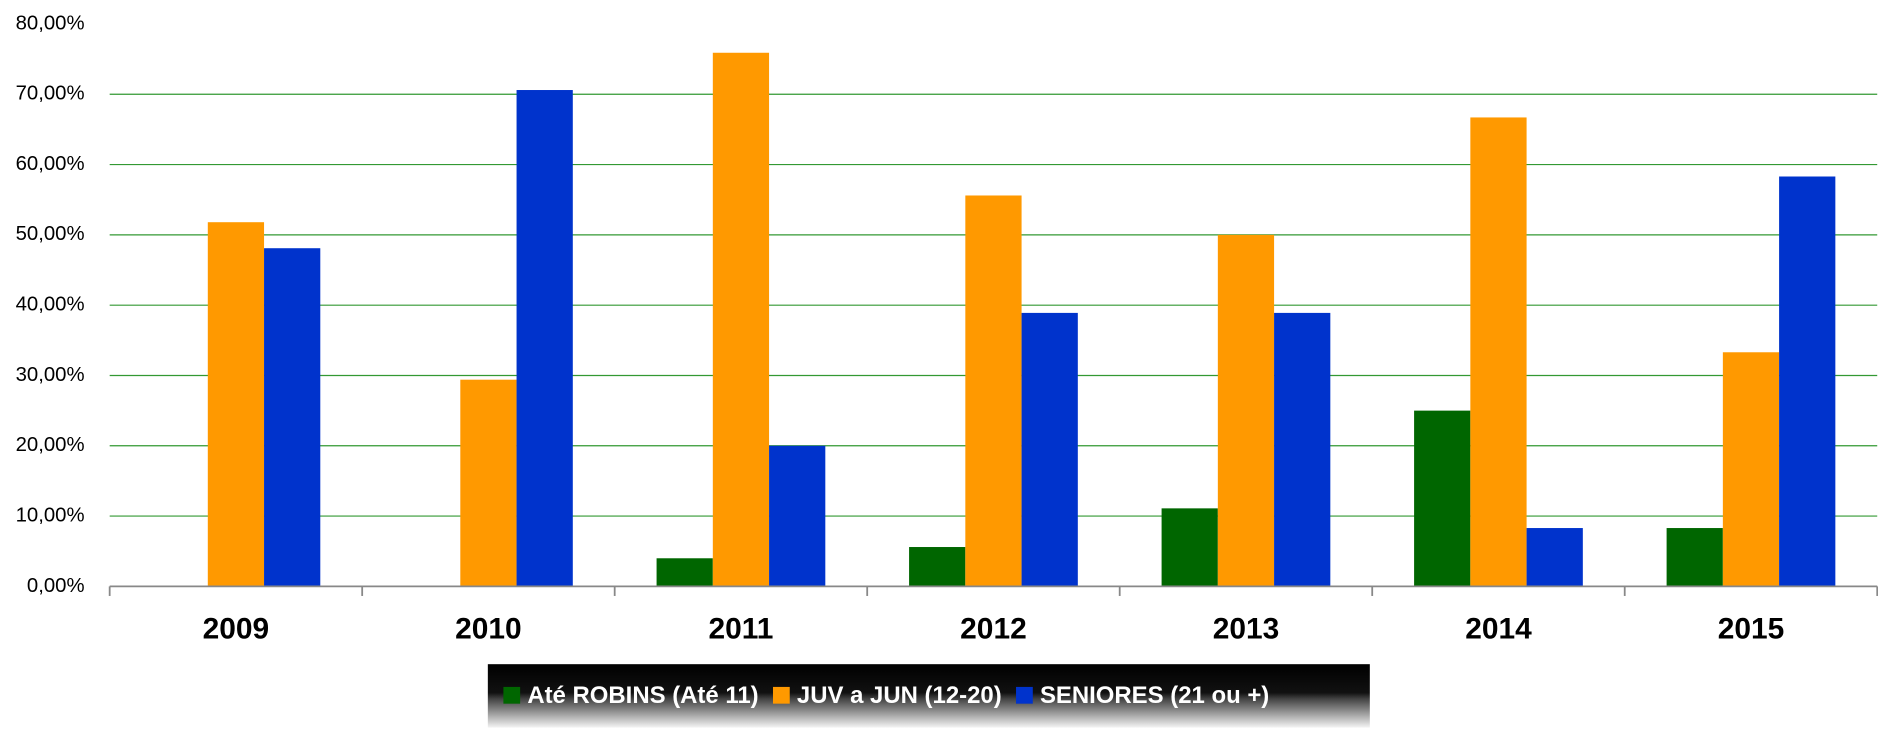 This screenshot has width=1878, height=730. Describe the element at coordinates (740, 629) in the screenshot. I see `x-tick-label: 2011` at that location.